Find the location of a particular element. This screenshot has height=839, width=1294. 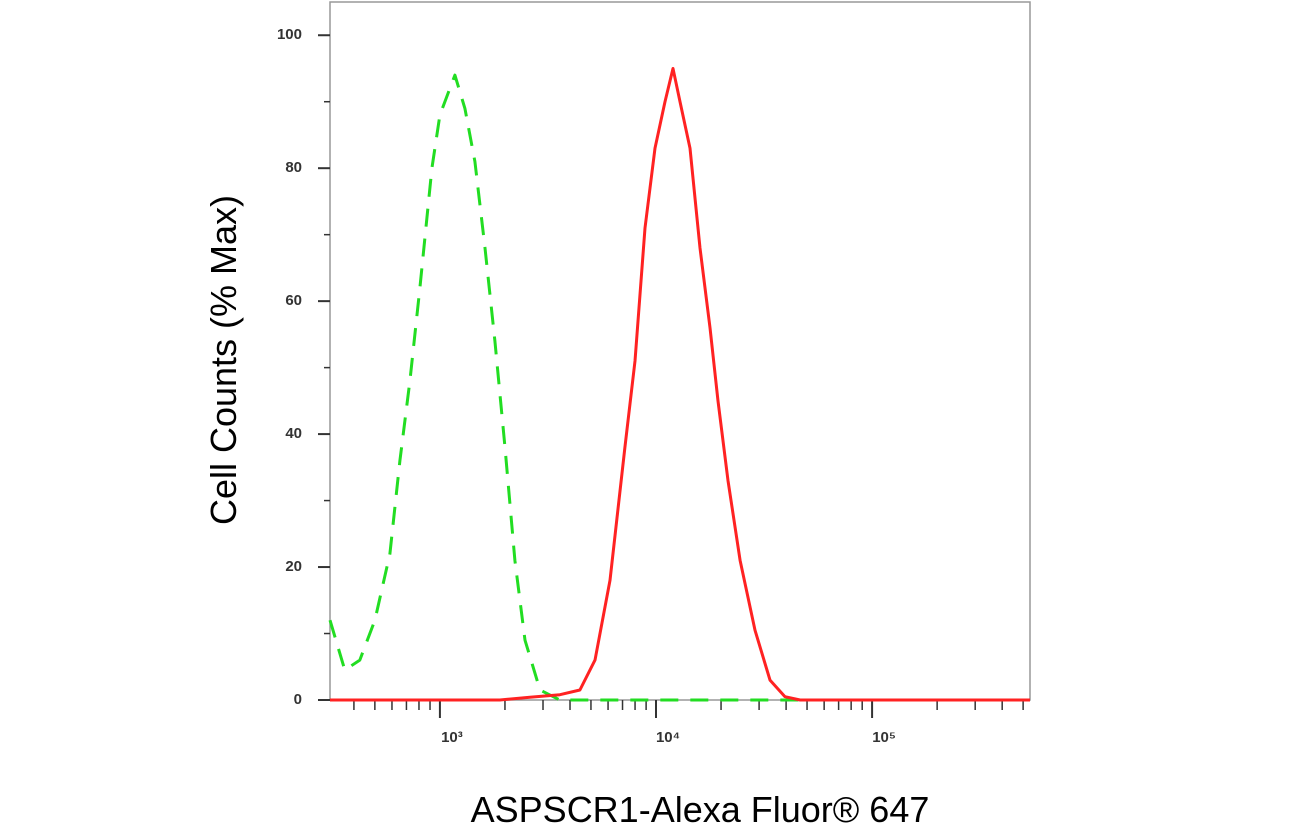

y-tick-label: 60 is located at coordinates (293, 300).